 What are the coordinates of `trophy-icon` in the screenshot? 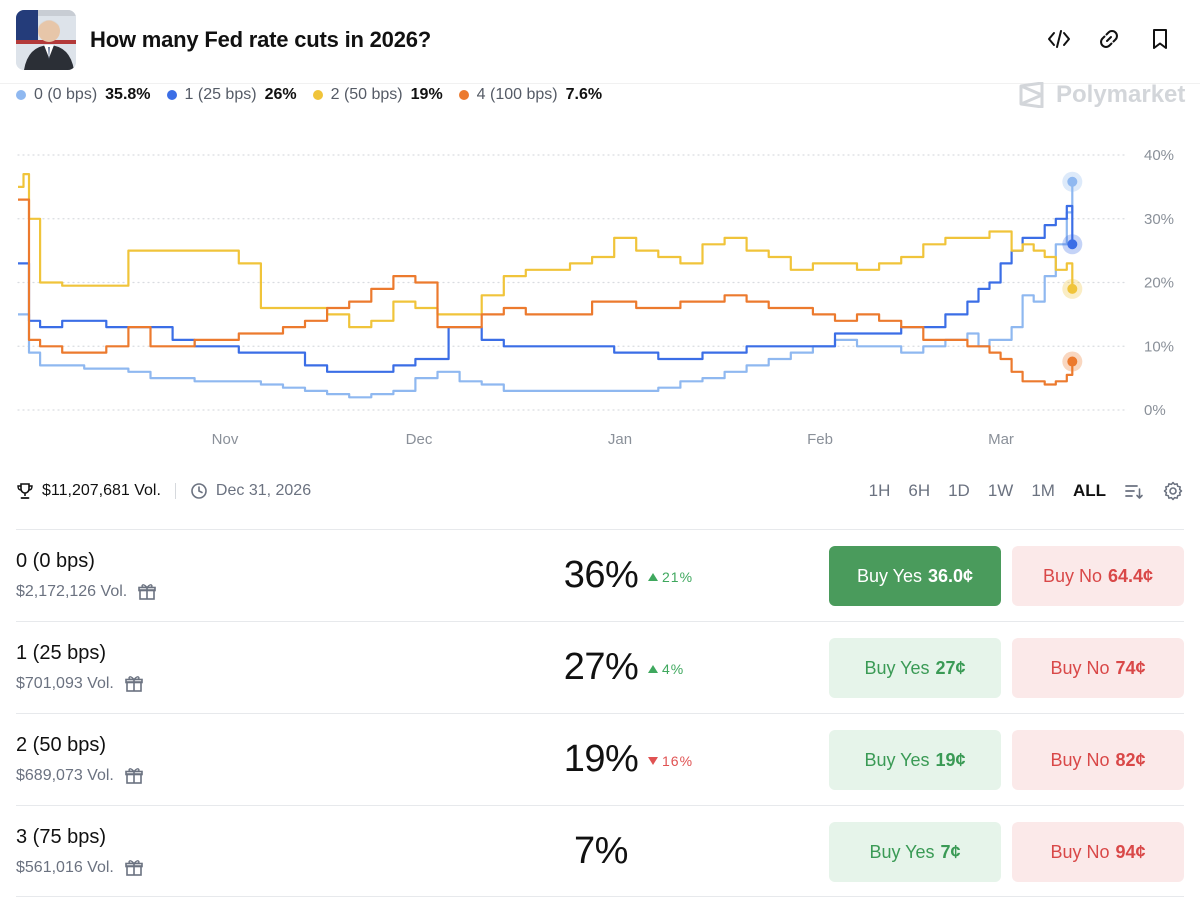 It's located at (25, 491).